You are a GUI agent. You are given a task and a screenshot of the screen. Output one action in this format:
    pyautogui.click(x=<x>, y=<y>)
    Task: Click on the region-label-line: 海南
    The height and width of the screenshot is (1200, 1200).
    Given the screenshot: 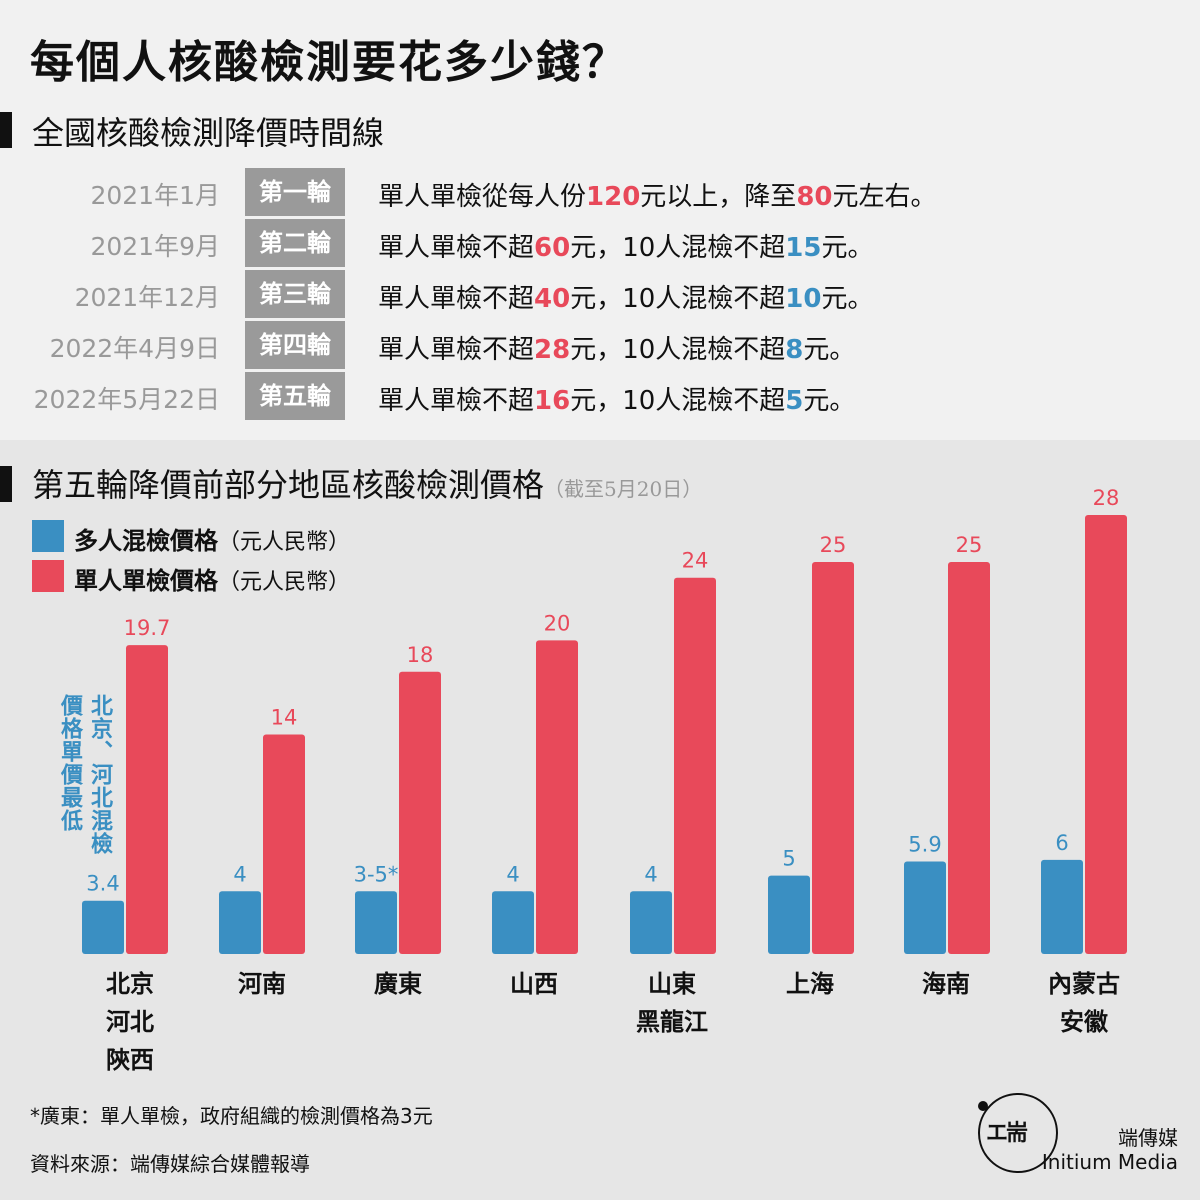 What is the action you would take?
    pyautogui.click(x=946, y=984)
    